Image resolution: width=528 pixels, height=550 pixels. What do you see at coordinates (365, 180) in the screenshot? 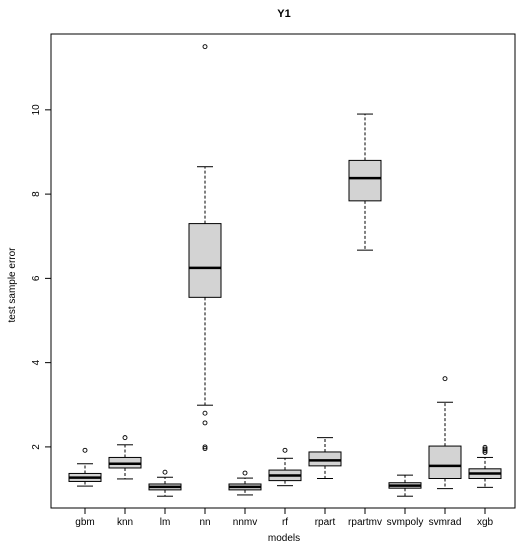
I see `box-rpartmv` at bounding box center [365, 180].